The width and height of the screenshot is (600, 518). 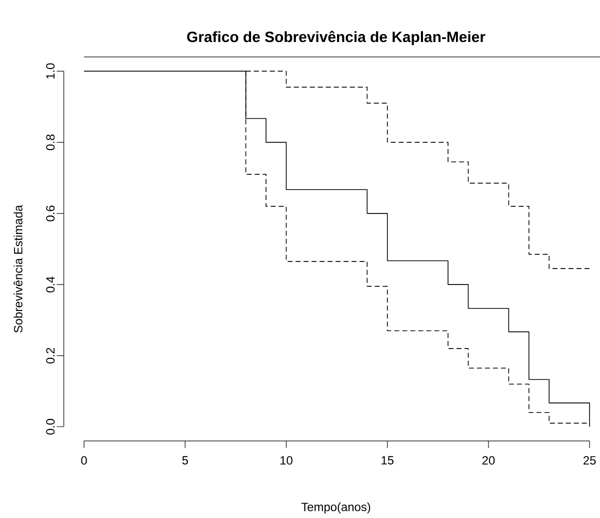 What do you see at coordinates (50, 71) in the screenshot?
I see `y-tick-label: 1.0` at bounding box center [50, 71].